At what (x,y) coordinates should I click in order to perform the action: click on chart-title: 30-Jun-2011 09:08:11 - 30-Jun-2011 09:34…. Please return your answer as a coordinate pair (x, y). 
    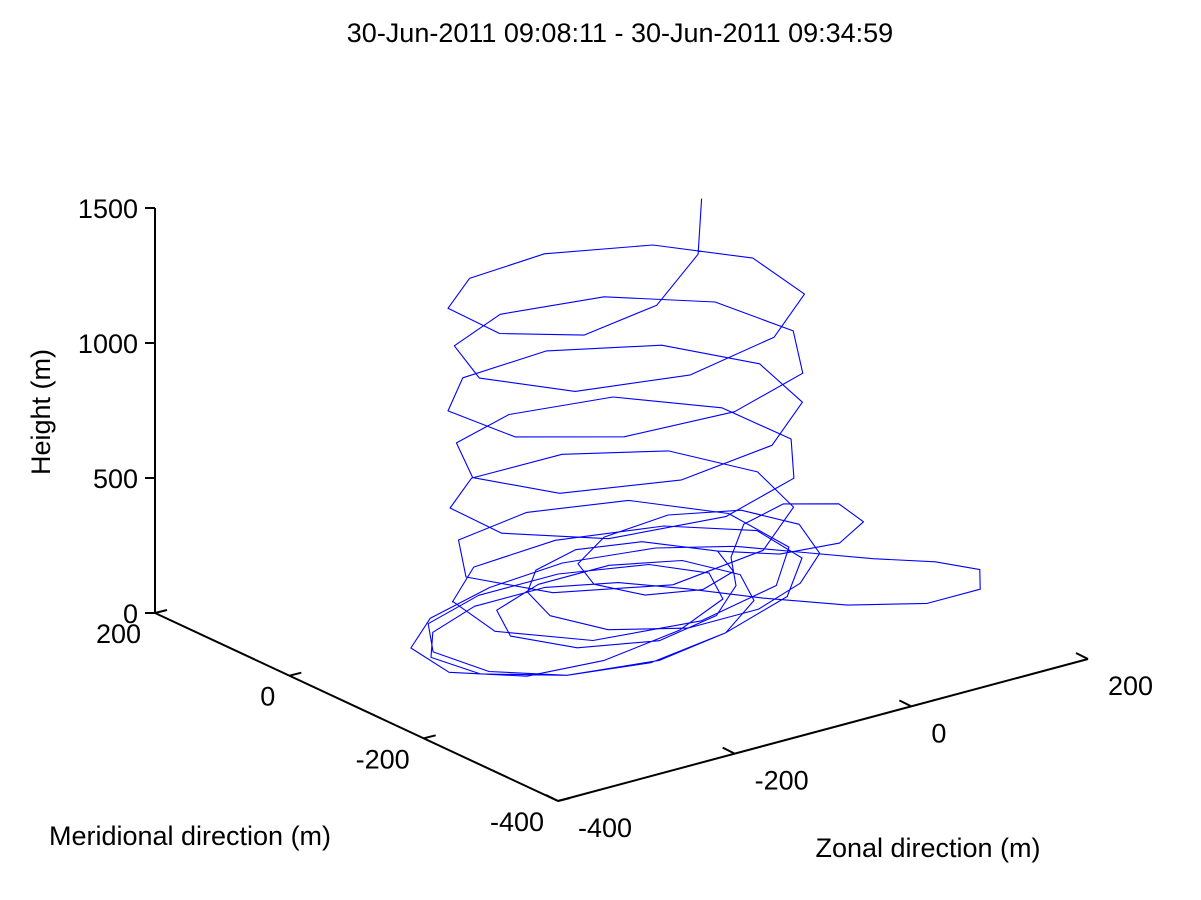
    Looking at the image, I should click on (620, 33).